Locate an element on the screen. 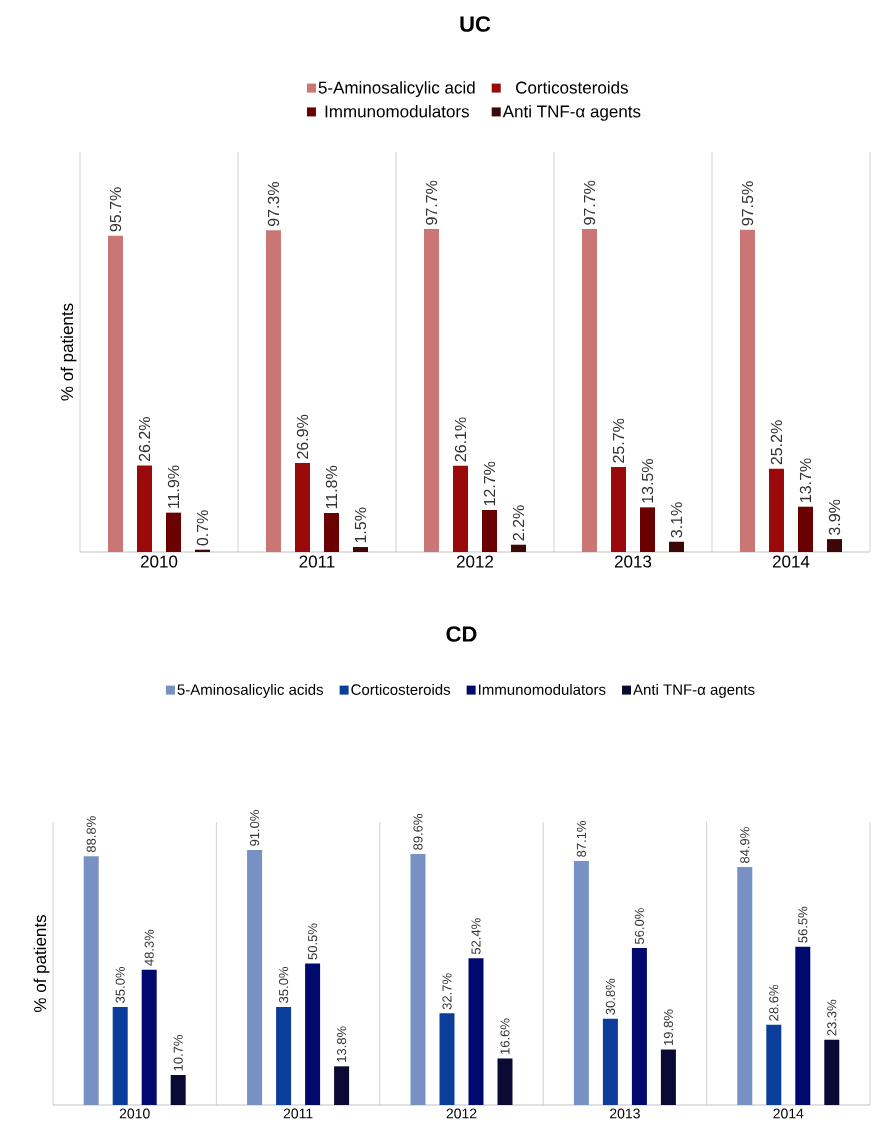 This screenshot has height=1144, width=889. data-label: 95.7% is located at coordinates (115, 209).